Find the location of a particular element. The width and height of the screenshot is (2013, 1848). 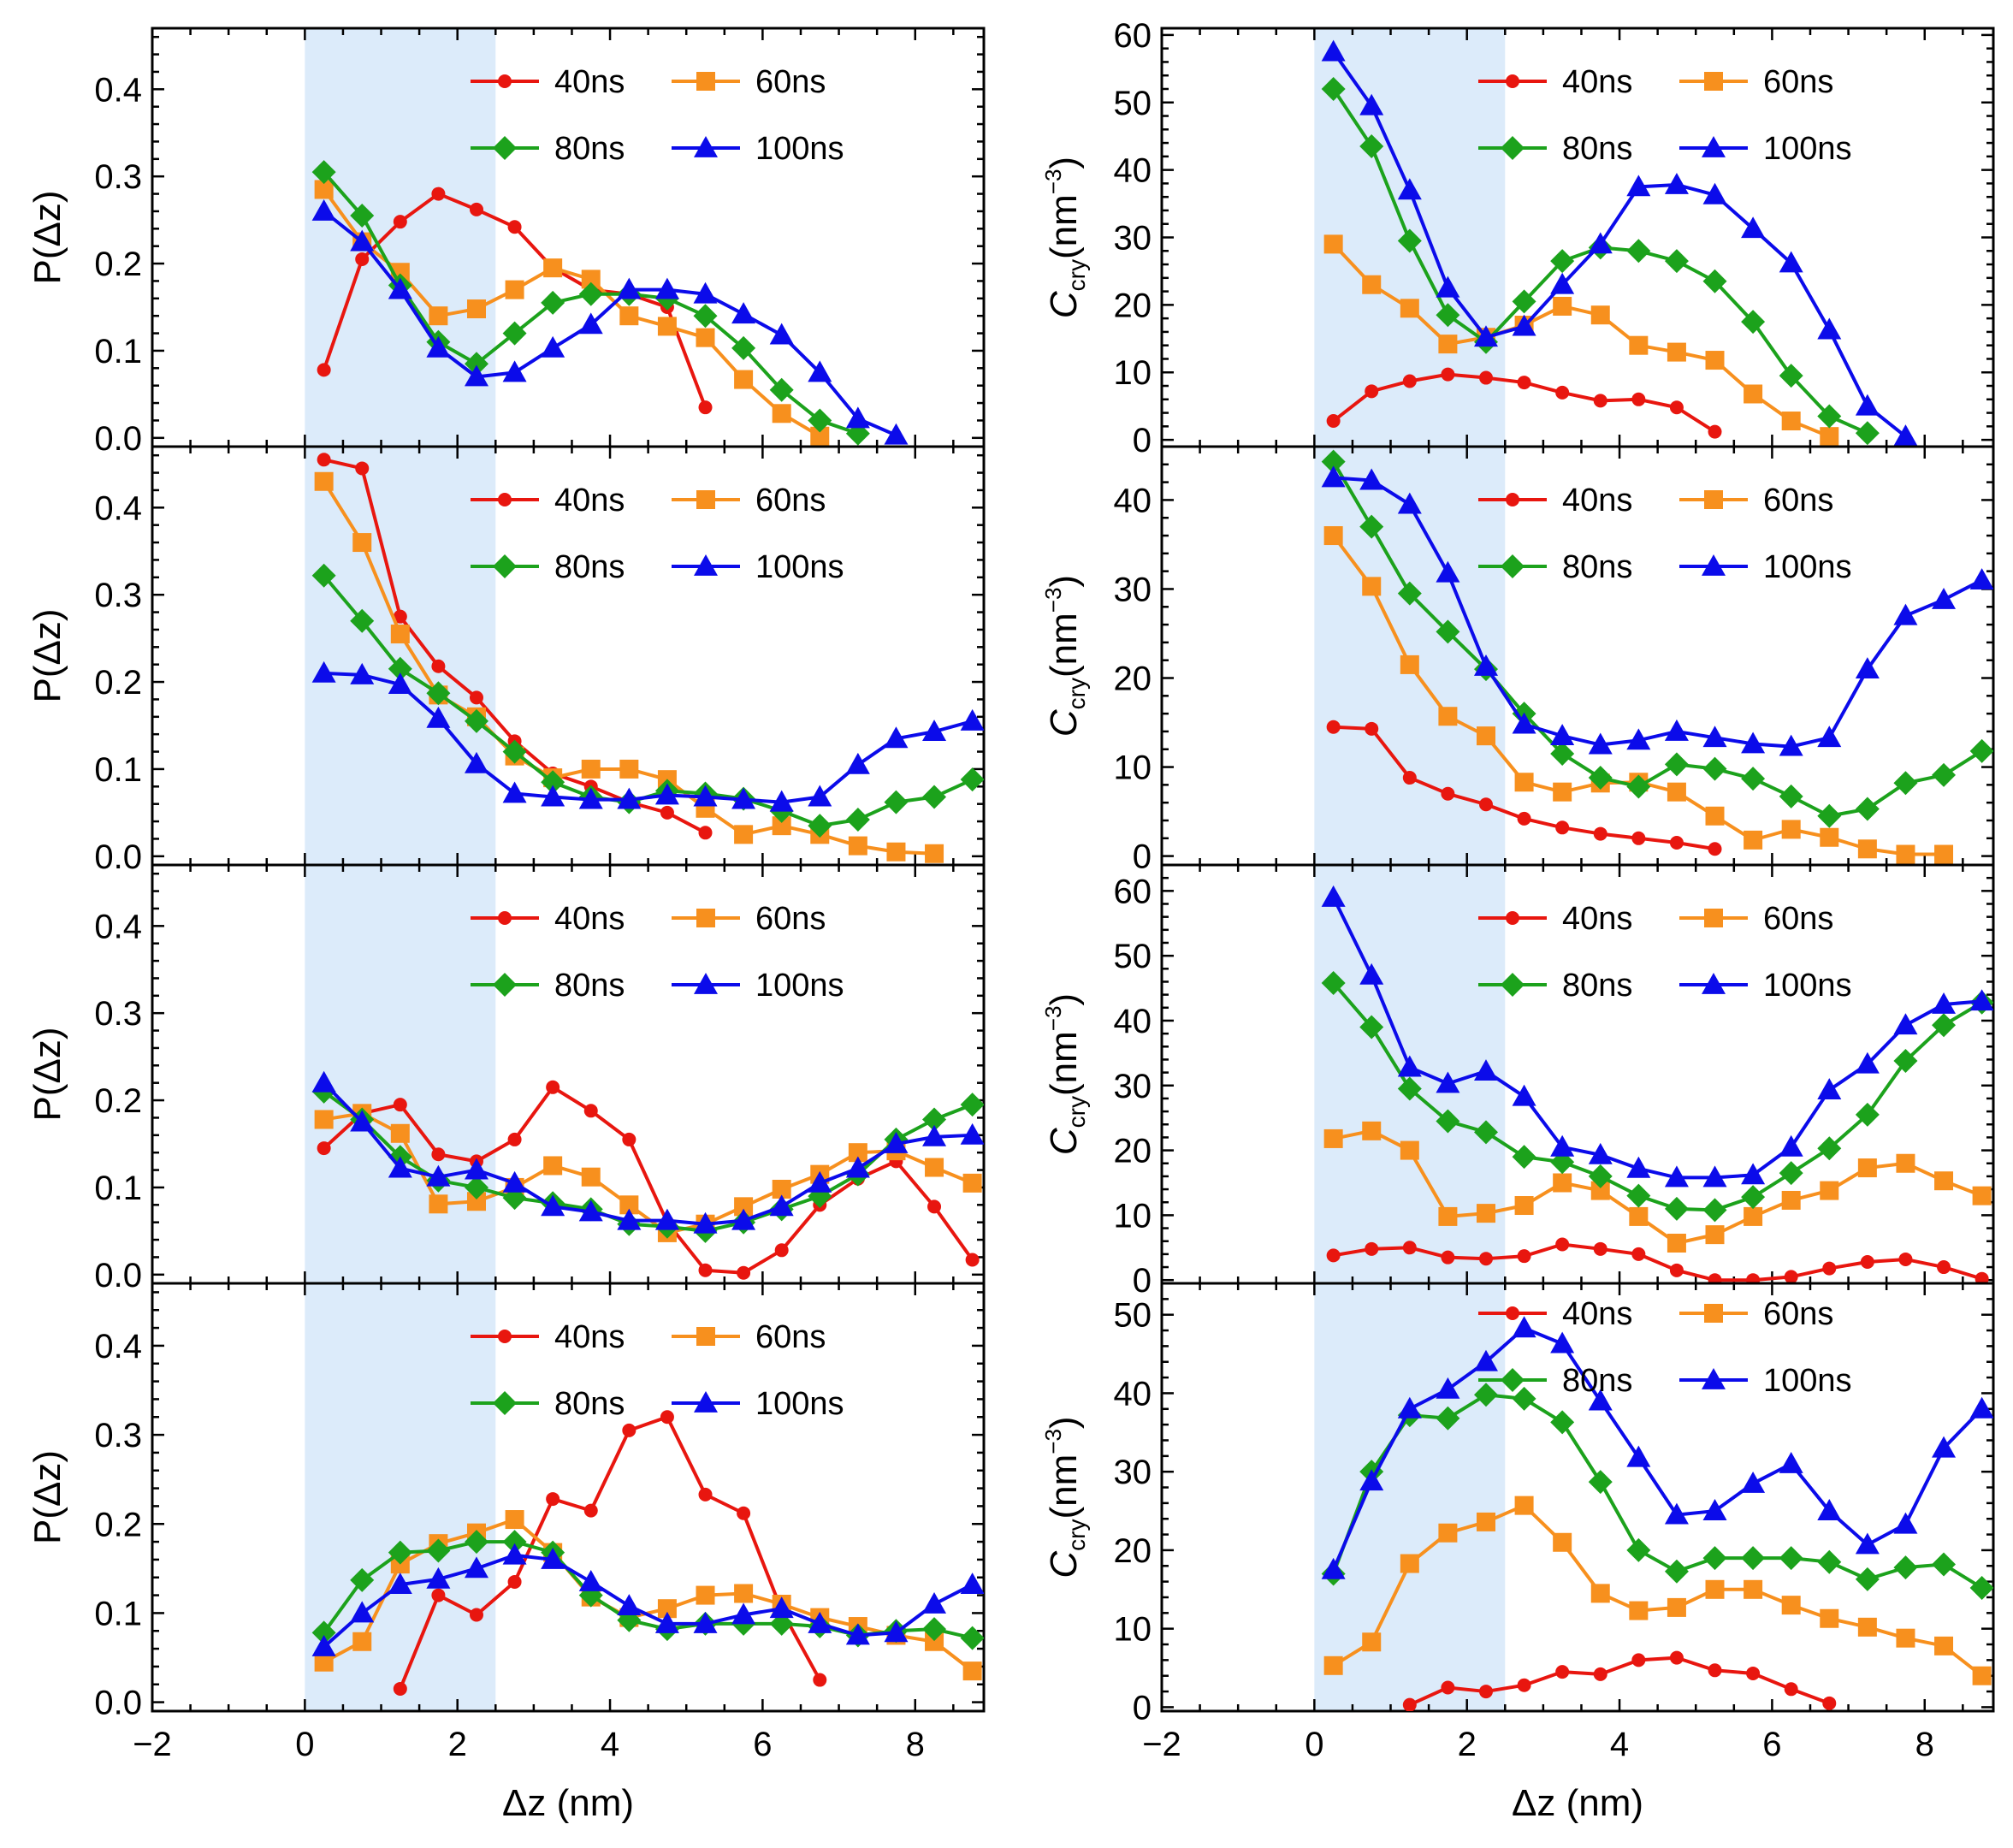

y-axis-title-close: ) is located at coordinates (1064, 581).